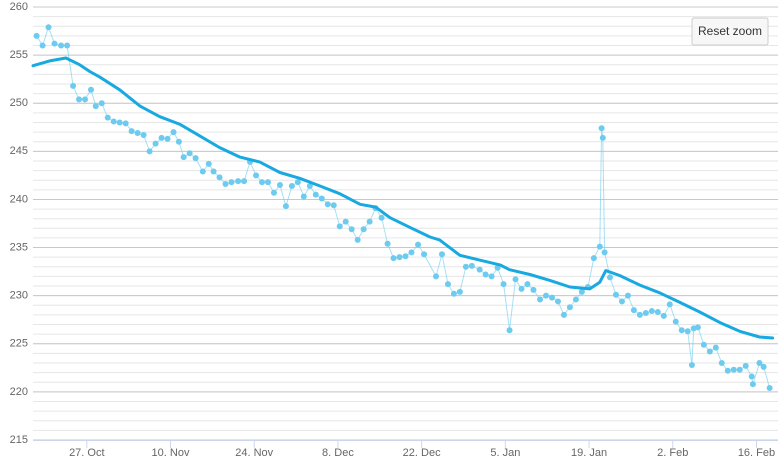 This screenshot has width=783, height=464. I want to click on button-frame, so click(730, 31).